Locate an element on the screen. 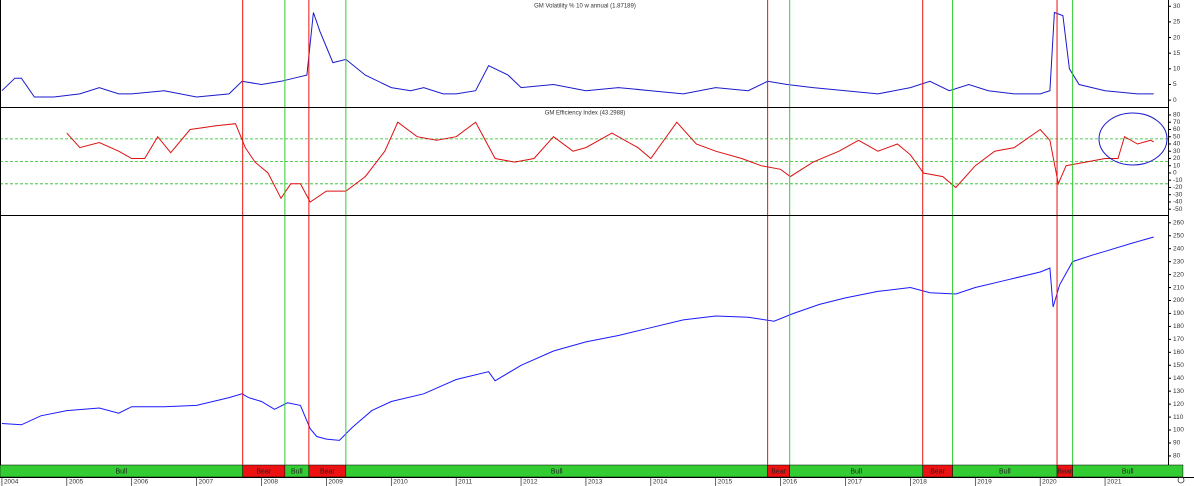  x-tick-label: 2009 is located at coordinates (335, 482).